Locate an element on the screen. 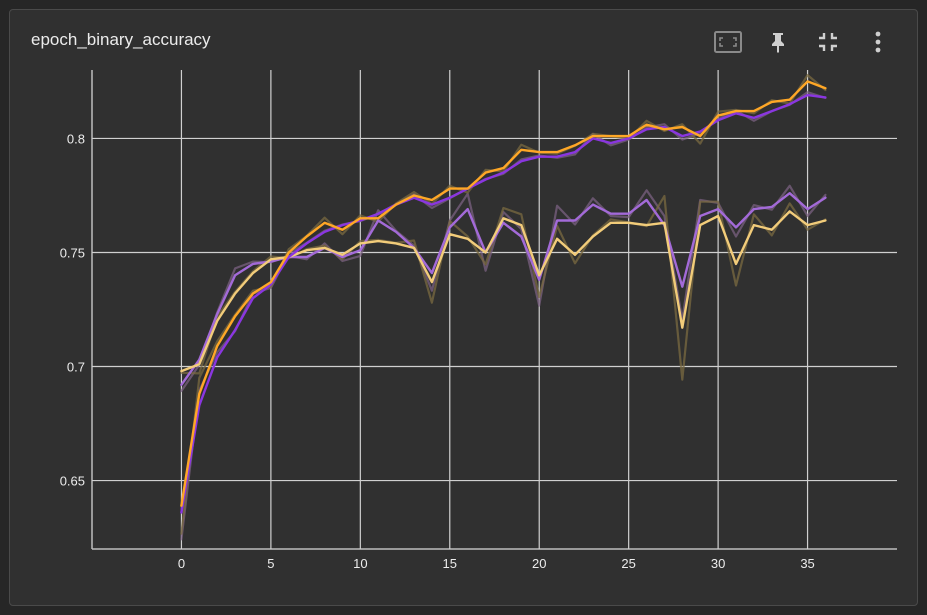  pin-icon is located at coordinates (778, 43).